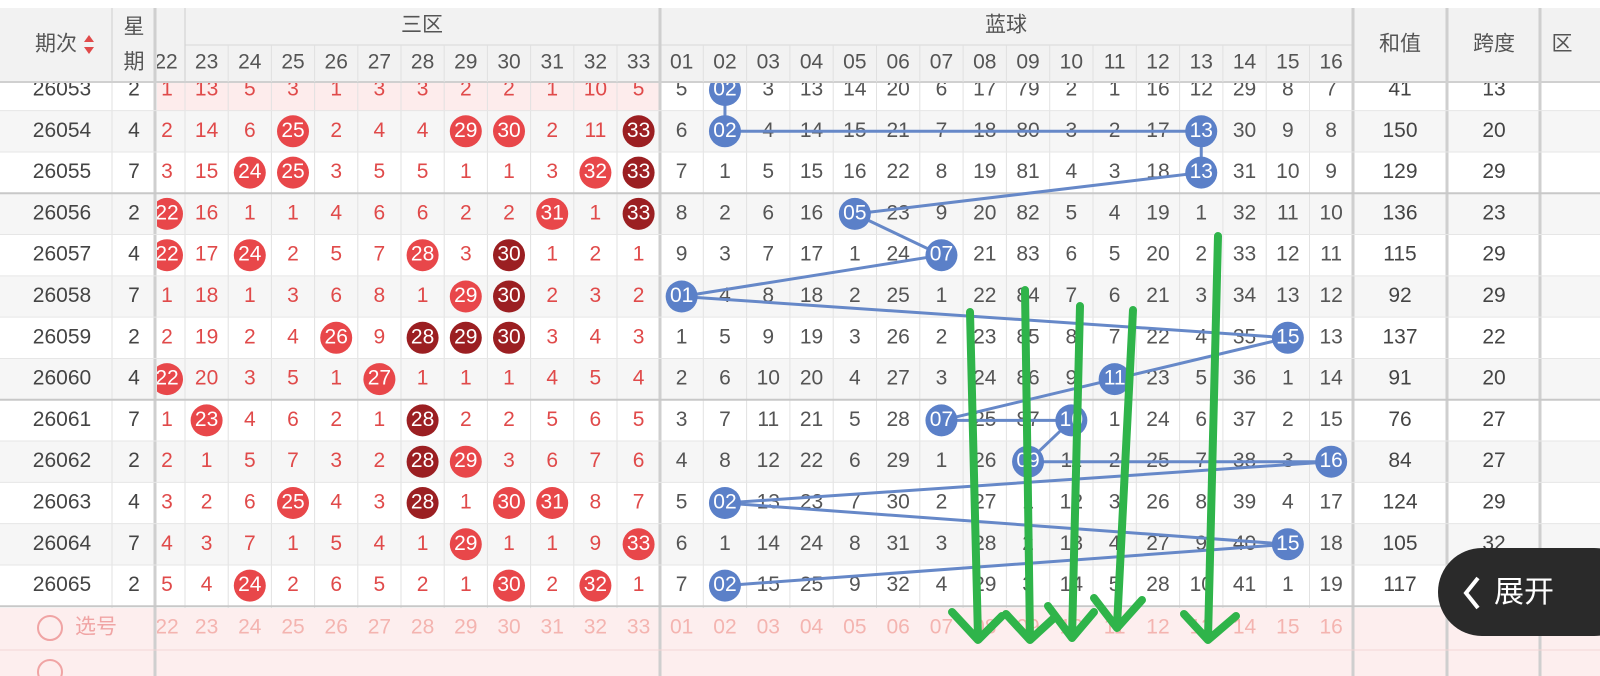 The height and width of the screenshot is (676, 1600). Describe the element at coordinates (1244, 378) in the screenshot. I see `blue-cell: 36` at that location.